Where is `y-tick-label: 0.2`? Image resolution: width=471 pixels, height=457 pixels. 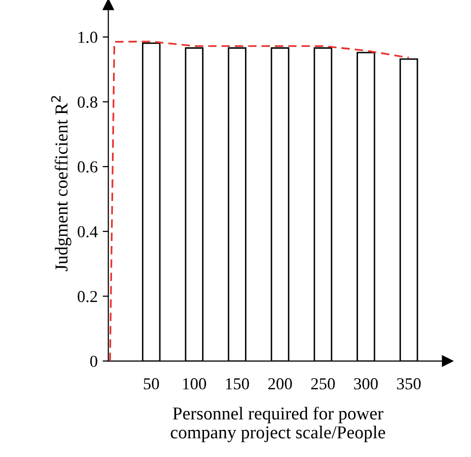 y-tick-label: 0.2 is located at coordinates (87, 296).